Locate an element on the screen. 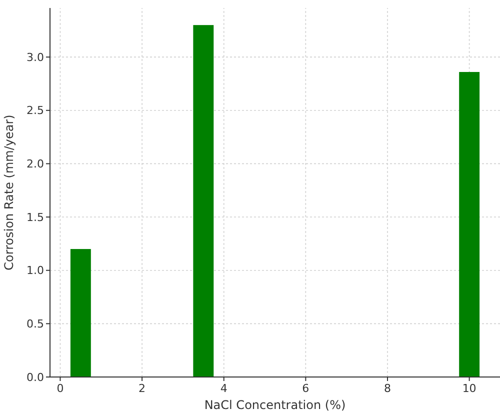 The width and height of the screenshot is (500, 415). x-tick-label: 8 is located at coordinates (387, 388).